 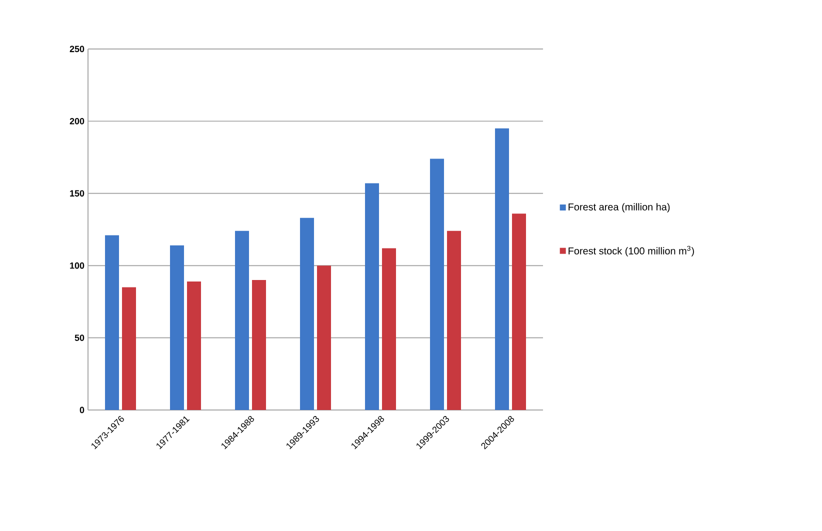 I want to click on y-tick-label: 200, so click(x=77, y=121).